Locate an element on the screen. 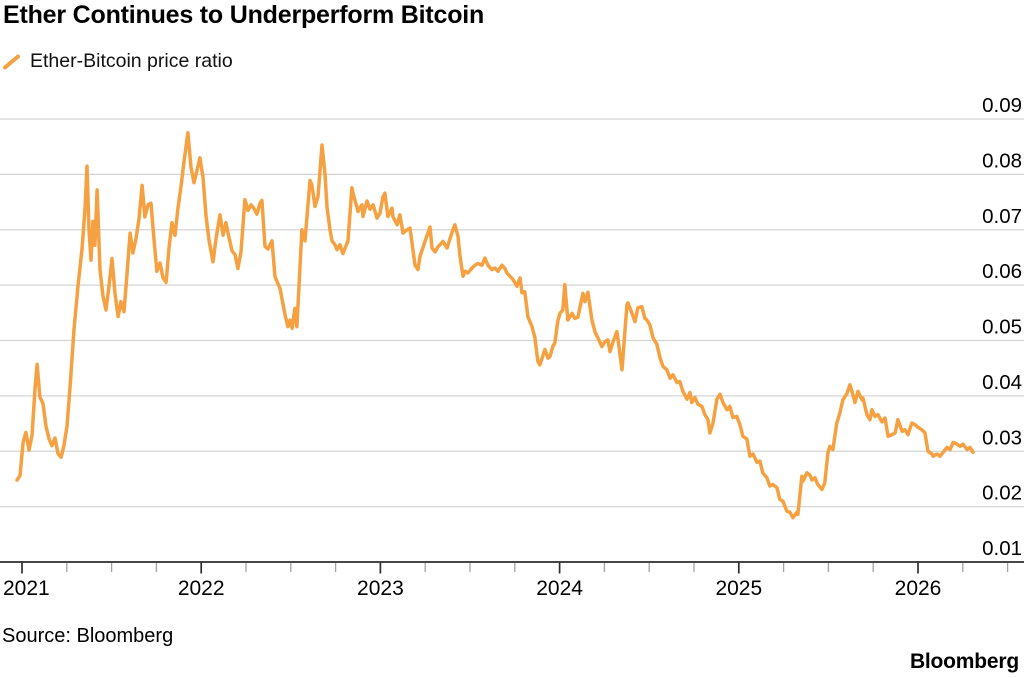 This screenshot has width=1024, height=678. legend: Ether-Bitcoin price ratio is located at coordinates (118, 61).